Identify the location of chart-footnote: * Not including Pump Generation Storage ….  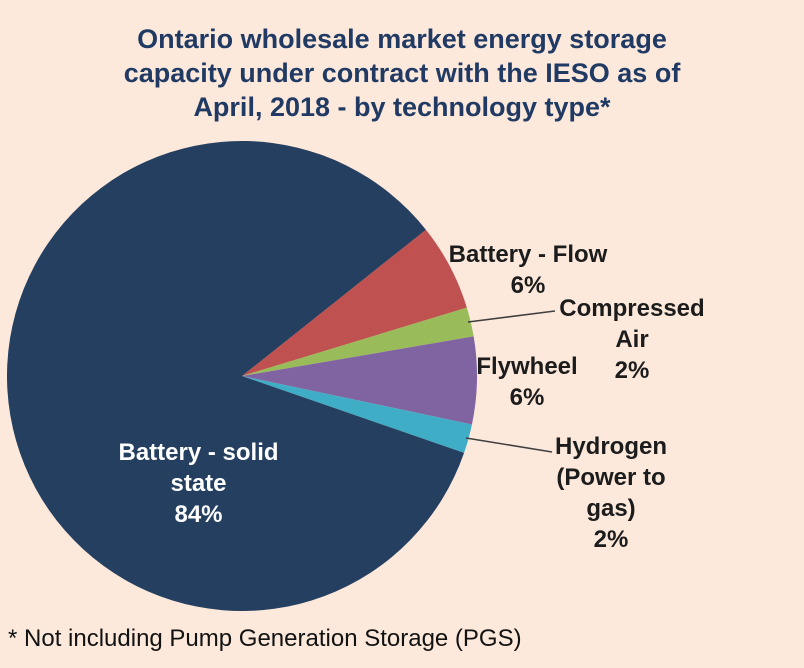
(265, 638).